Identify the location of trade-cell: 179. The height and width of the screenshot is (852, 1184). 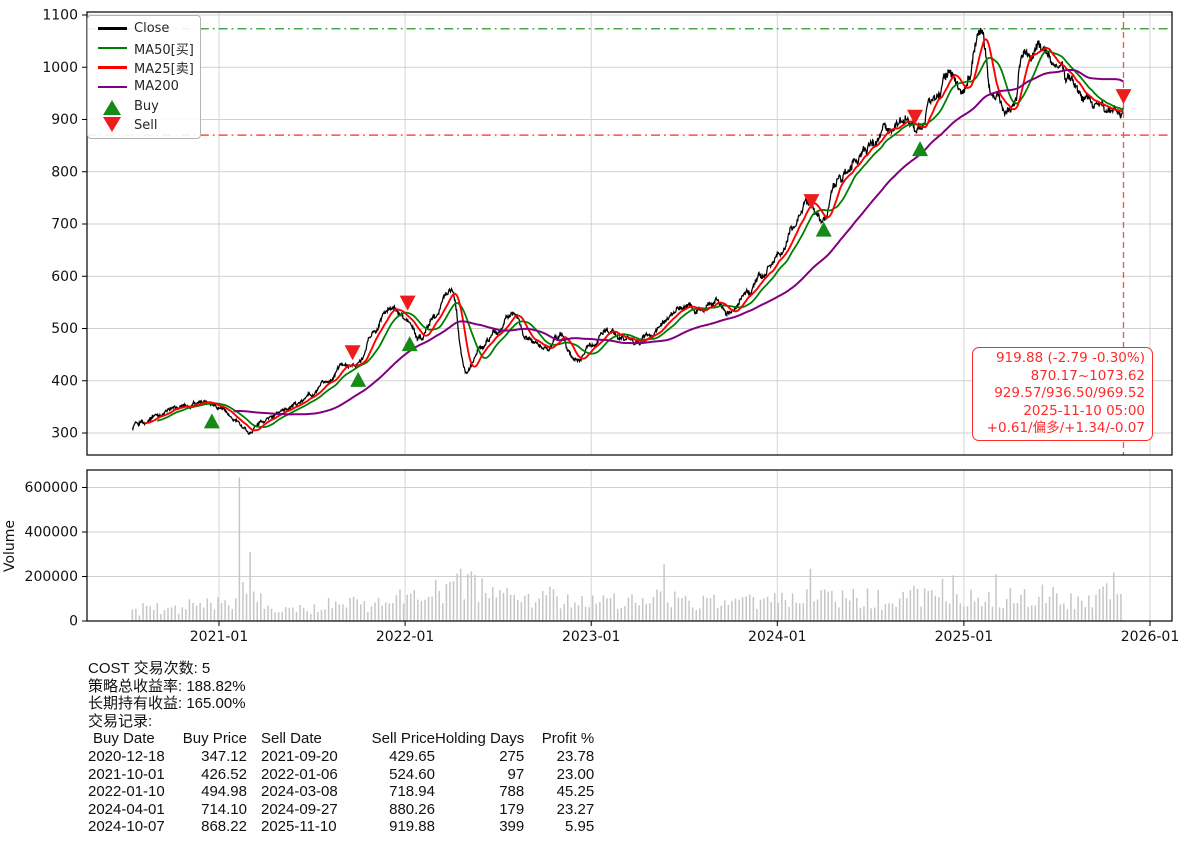
(512, 809).